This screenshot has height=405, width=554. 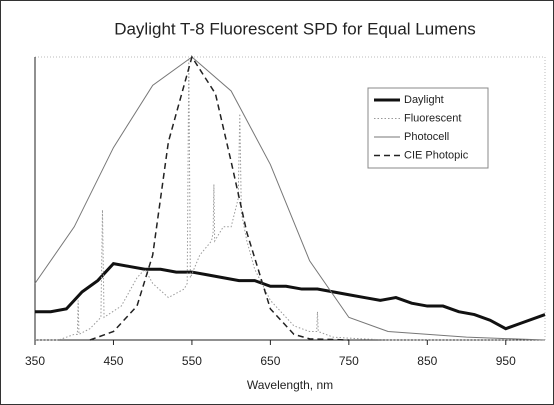 What do you see at coordinates (506, 361) in the screenshot?
I see `x-tick-label: 950` at bounding box center [506, 361].